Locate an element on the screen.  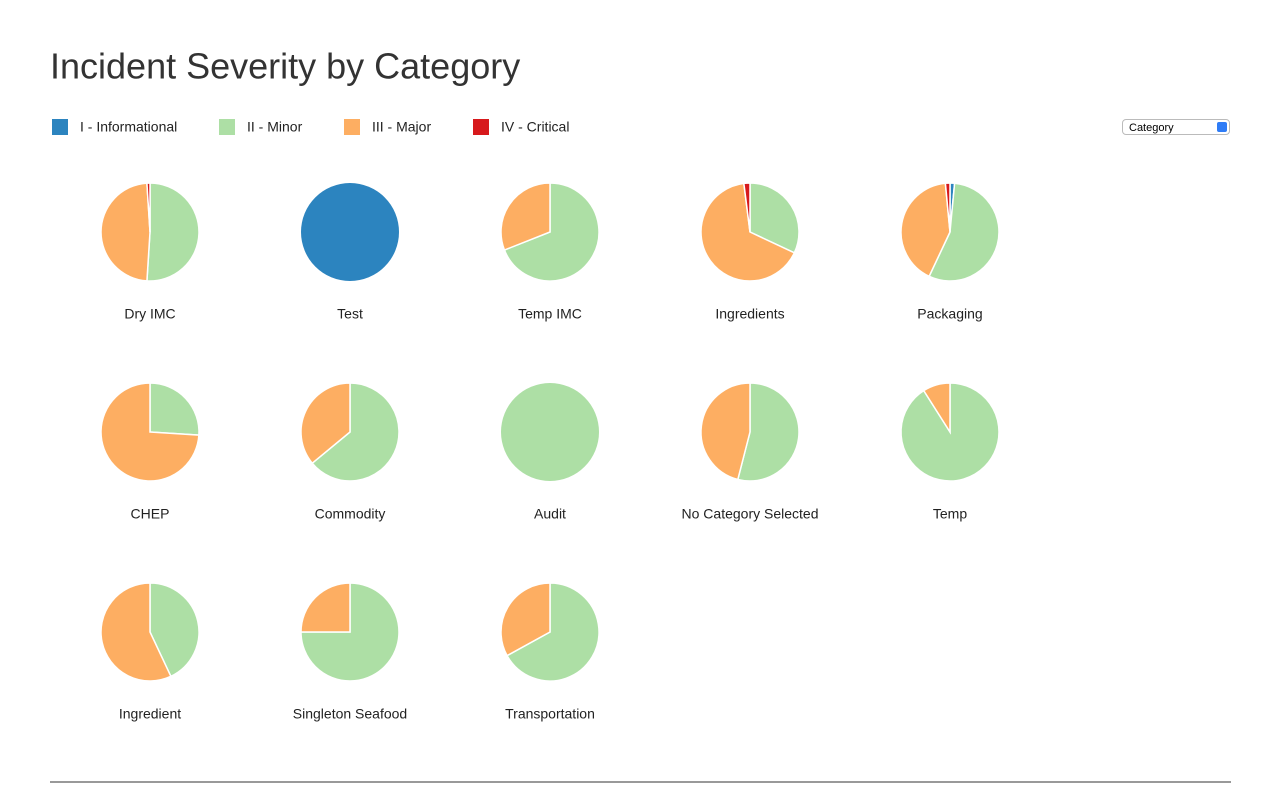
pie-label: Ingredient is located at coordinates (150, 714).